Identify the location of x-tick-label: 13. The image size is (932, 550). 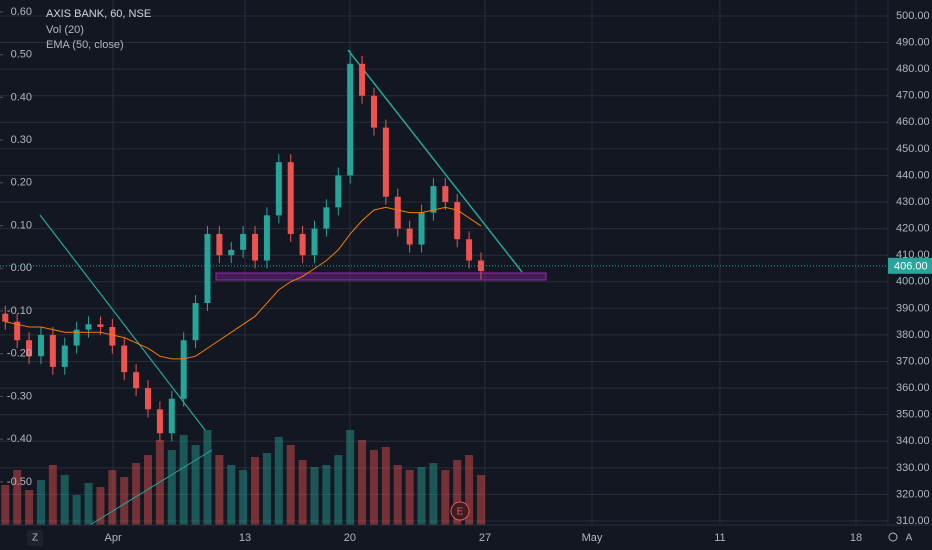
(245, 538).